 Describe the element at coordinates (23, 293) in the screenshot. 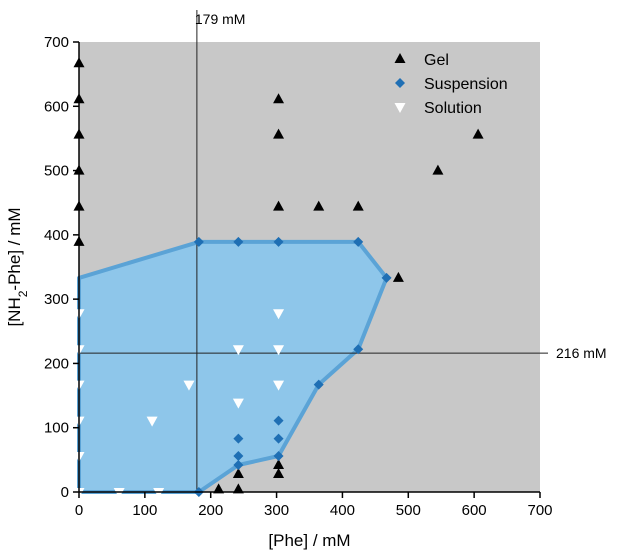

I see `y-title-subscript: 2` at that location.